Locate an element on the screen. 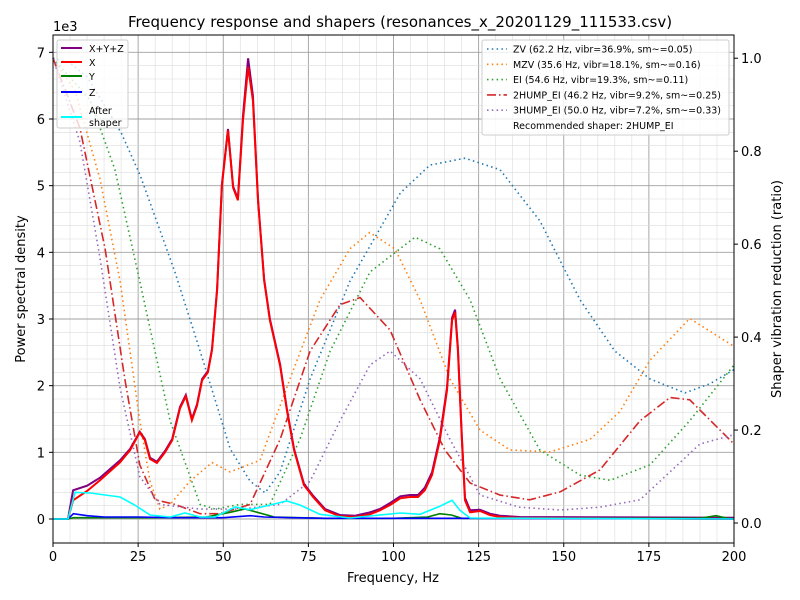 This screenshot has width=800, height=600. legend-label-line: Z is located at coordinates (92, 93).